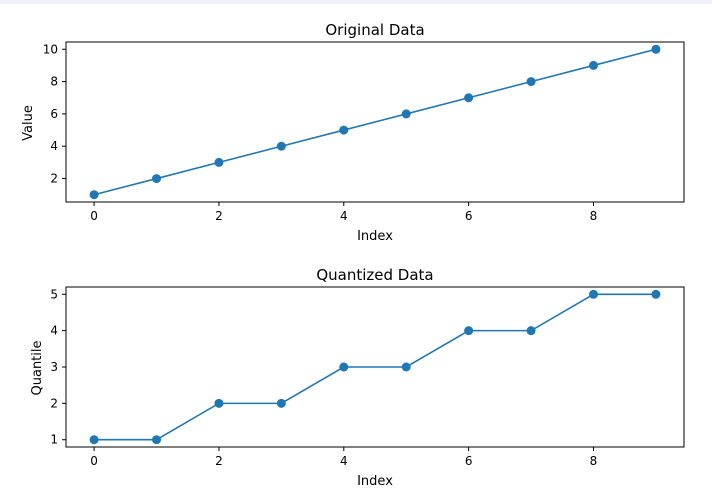  Describe the element at coordinates (54, 294) in the screenshot. I see `y-tick-label: 5` at that location.